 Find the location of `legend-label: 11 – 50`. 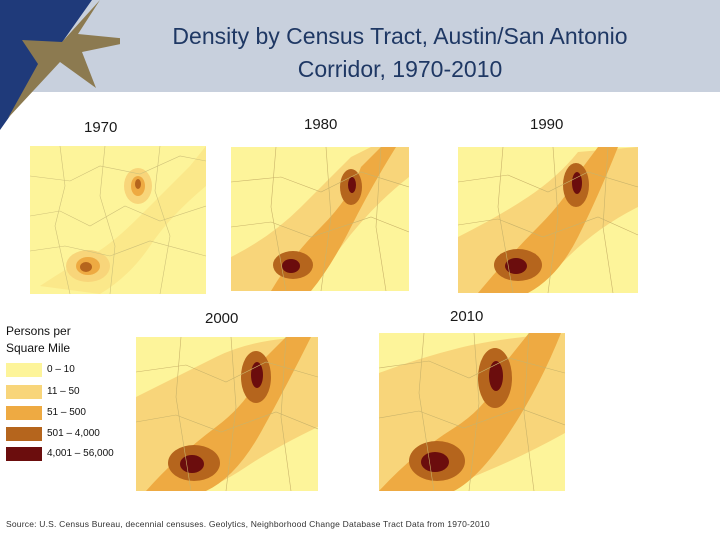

legend-label: 11 – 50 is located at coordinates (63, 391).